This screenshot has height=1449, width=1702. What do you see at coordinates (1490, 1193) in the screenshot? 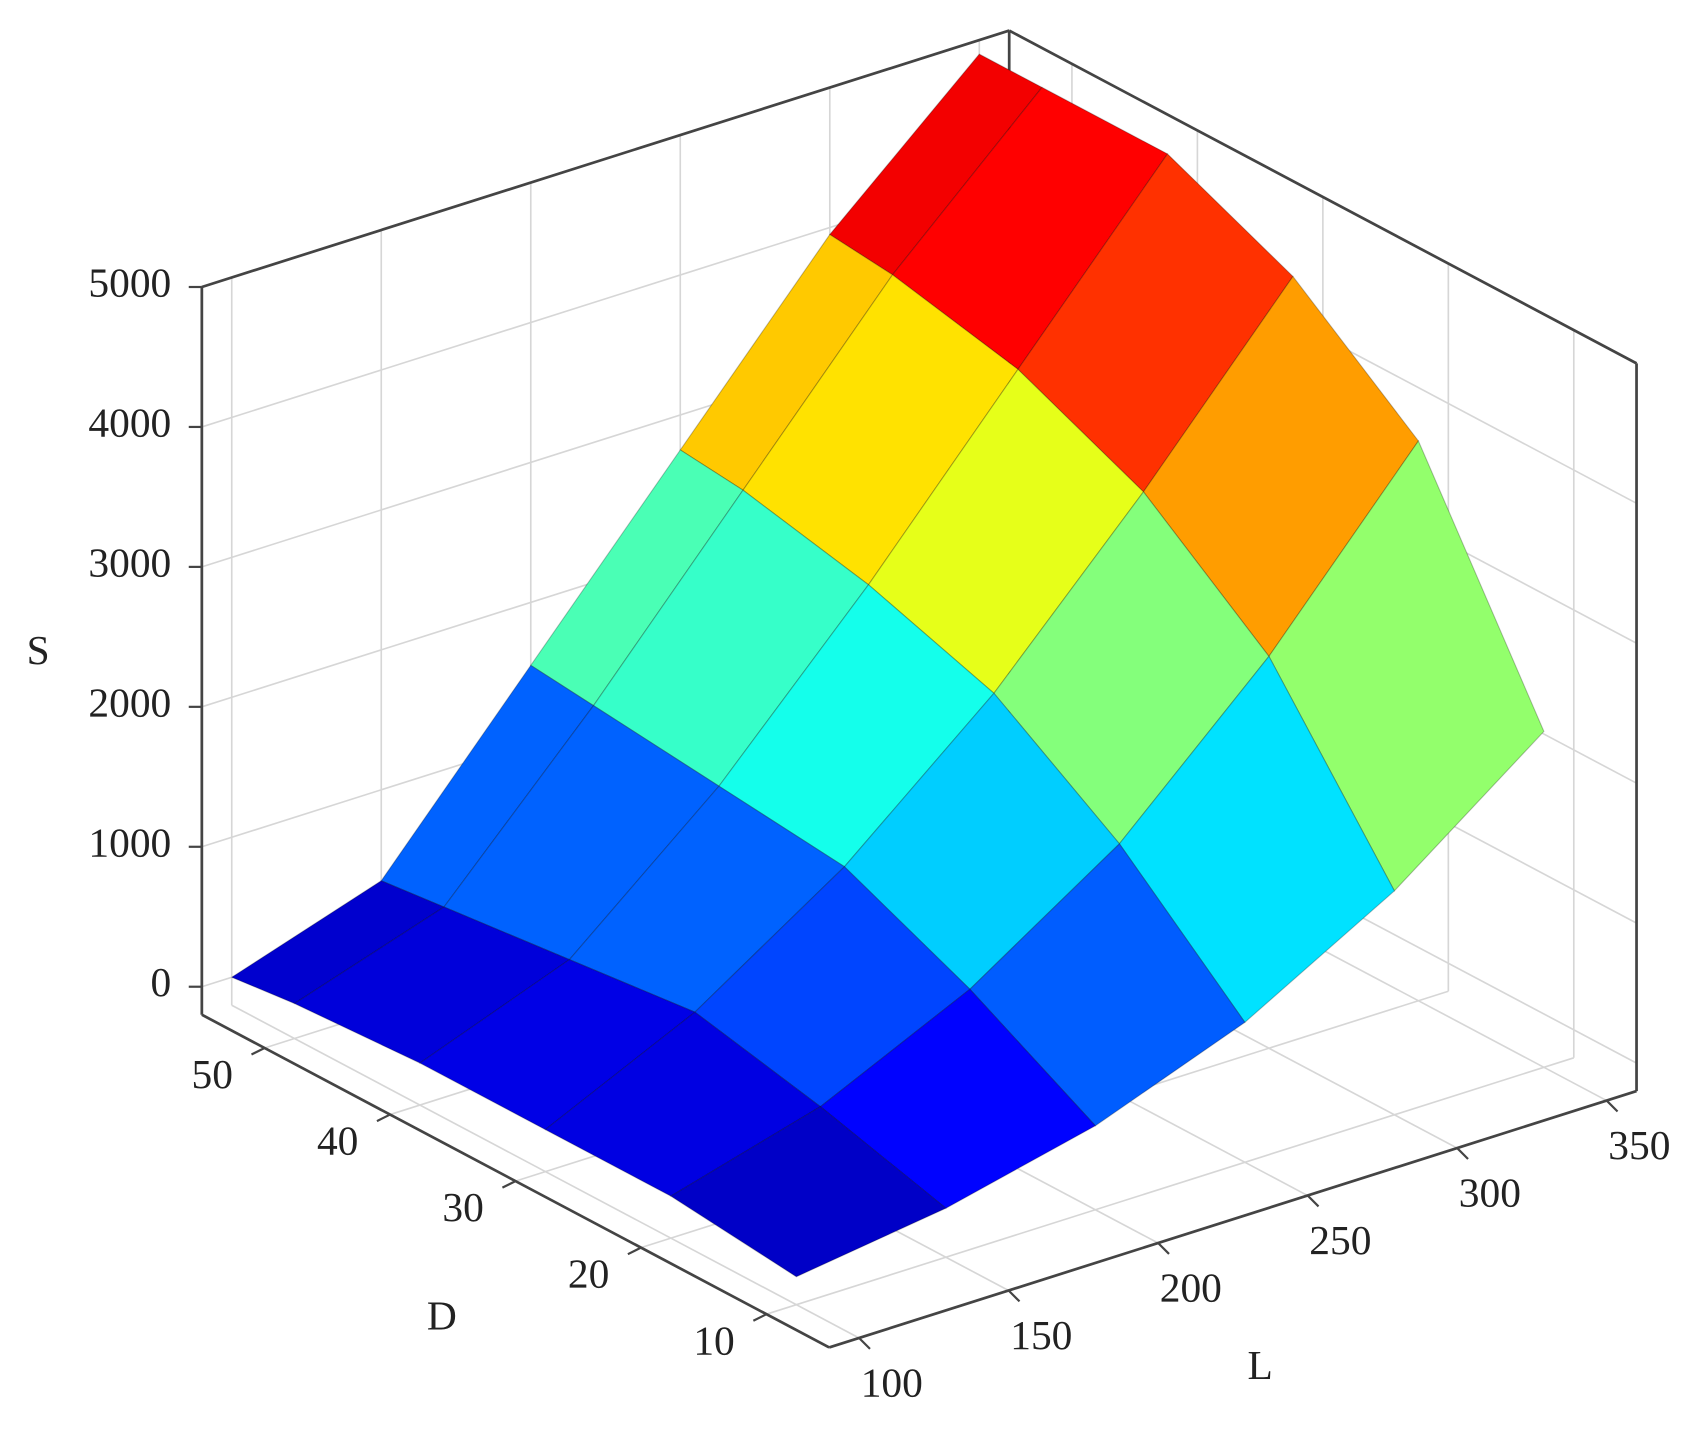
I see `x-tick-label: 300` at bounding box center [1490, 1193].